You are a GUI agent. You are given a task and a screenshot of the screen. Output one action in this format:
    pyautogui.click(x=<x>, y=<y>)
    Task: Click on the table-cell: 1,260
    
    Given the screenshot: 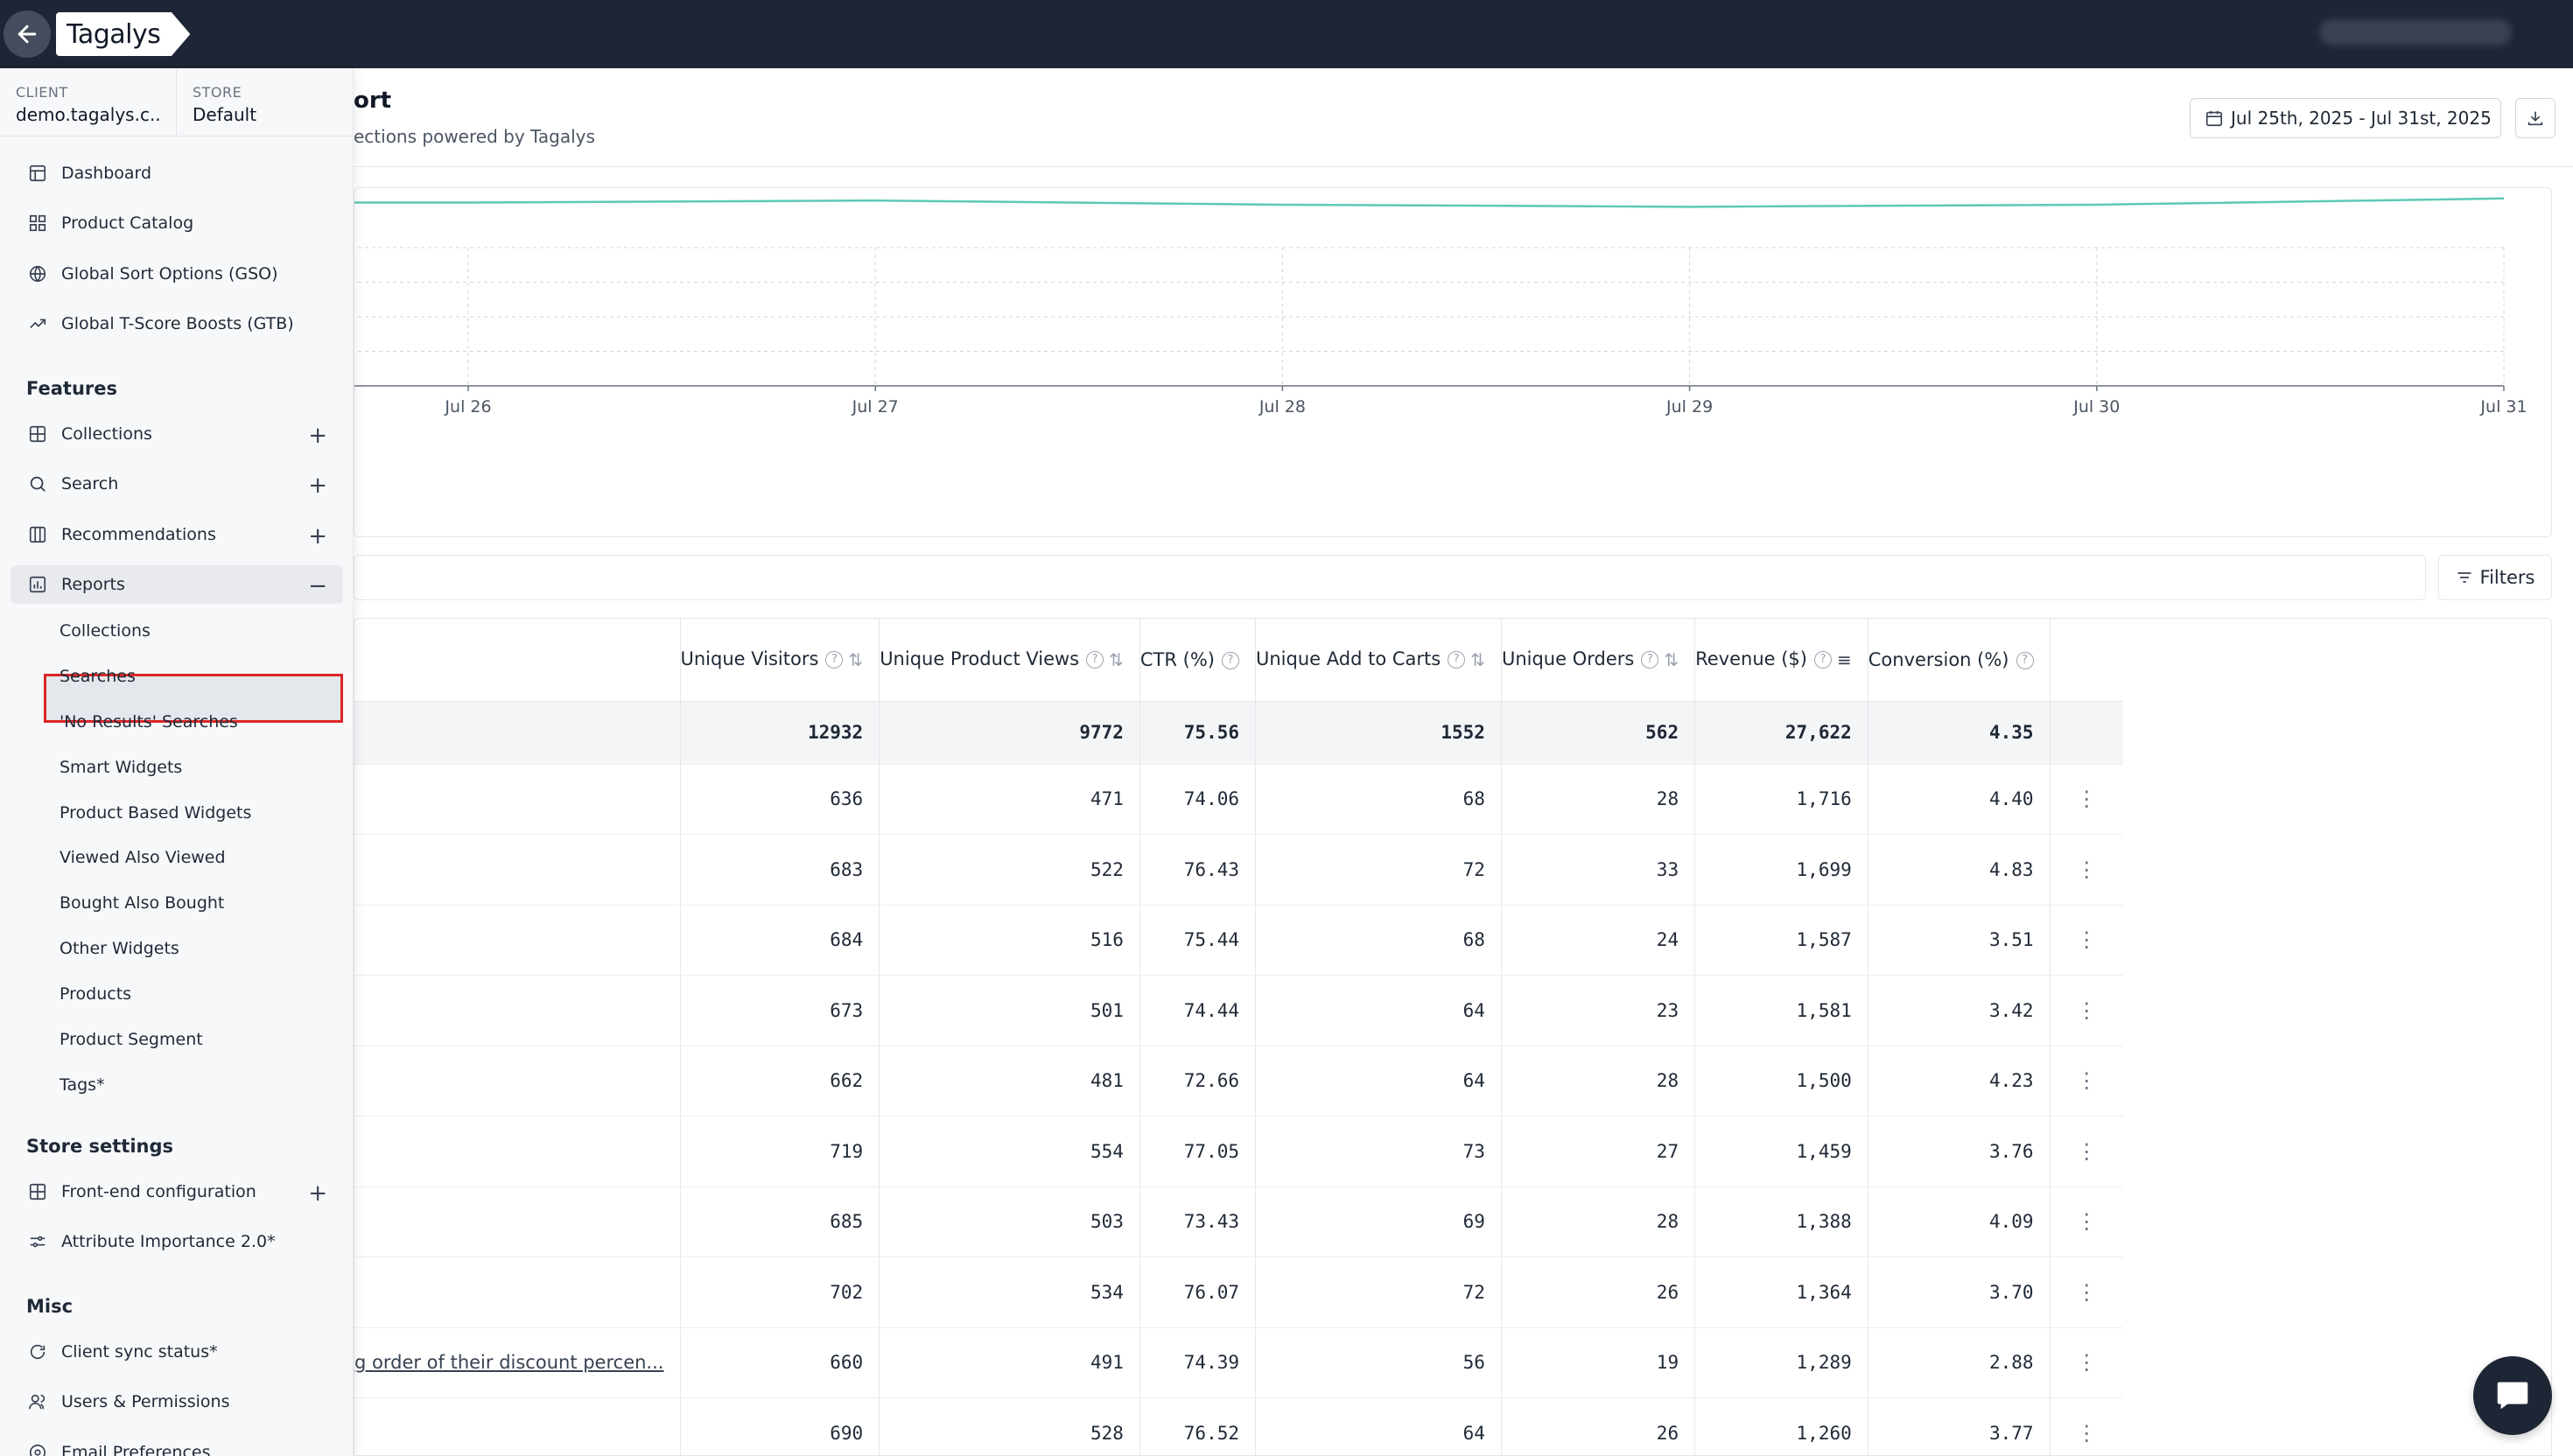 What is the action you would take?
    pyautogui.click(x=1781, y=1426)
    